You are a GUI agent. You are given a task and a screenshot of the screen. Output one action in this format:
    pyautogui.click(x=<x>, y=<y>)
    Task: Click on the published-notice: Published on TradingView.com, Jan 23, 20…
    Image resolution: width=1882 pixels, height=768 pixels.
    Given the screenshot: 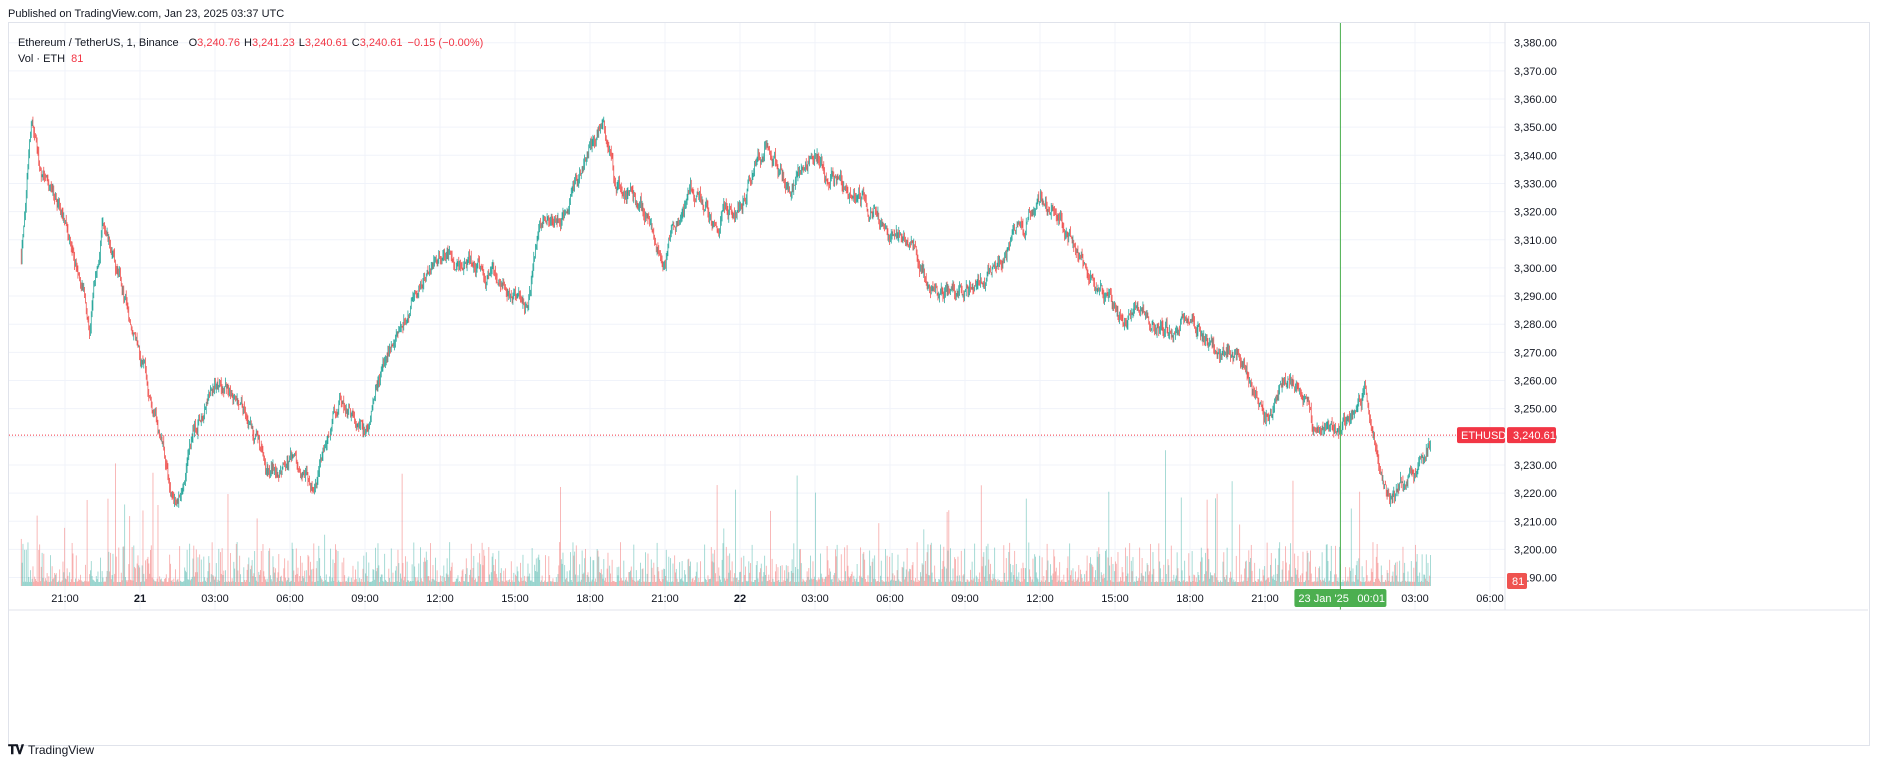 What is the action you would take?
    pyautogui.click(x=146, y=14)
    